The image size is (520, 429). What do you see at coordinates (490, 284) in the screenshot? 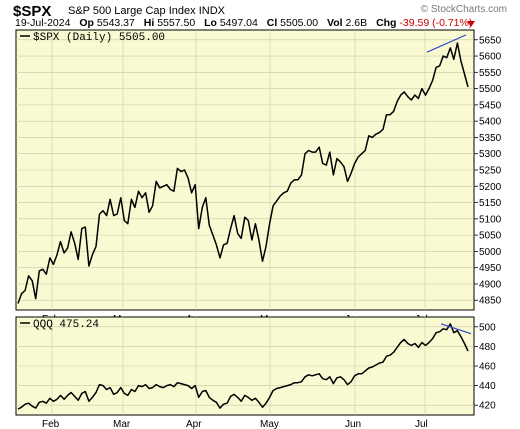
I see `spx-y-tick-label: 4900` at bounding box center [490, 284].